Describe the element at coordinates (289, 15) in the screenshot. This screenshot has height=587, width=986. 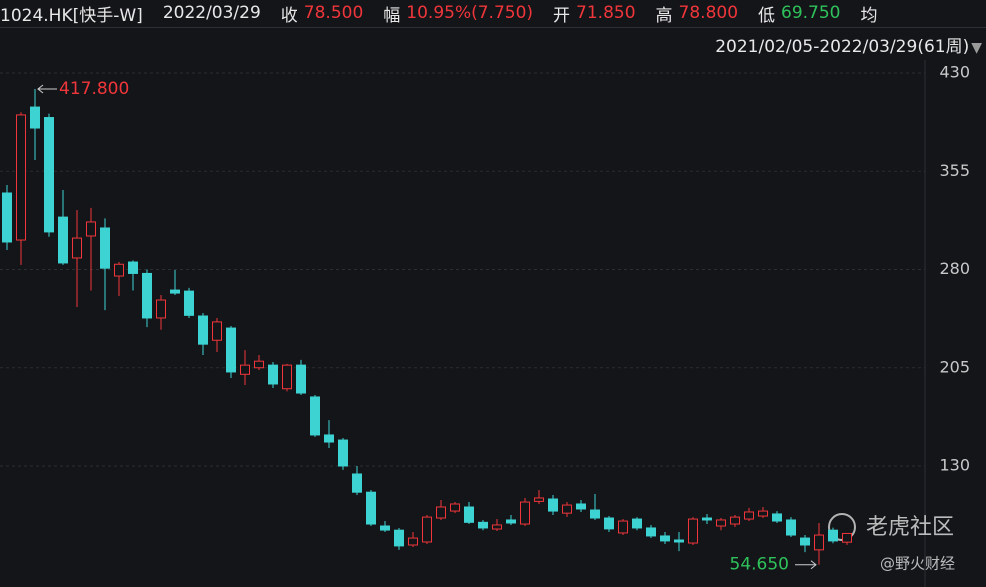
I see `label: 收` at that location.